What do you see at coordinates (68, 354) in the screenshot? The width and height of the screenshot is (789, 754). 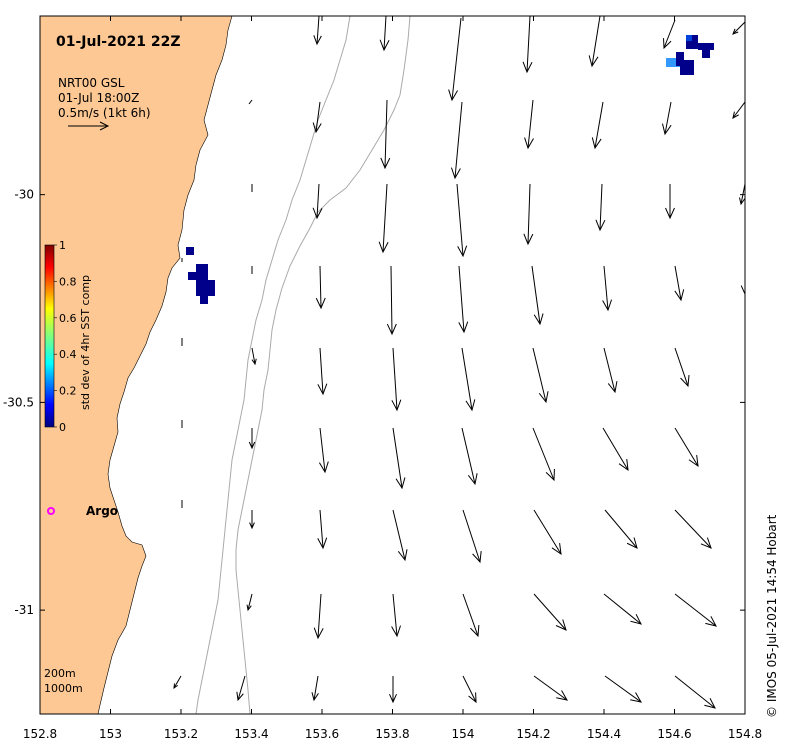 I see `colorbar-tick-label: 0.4` at bounding box center [68, 354].